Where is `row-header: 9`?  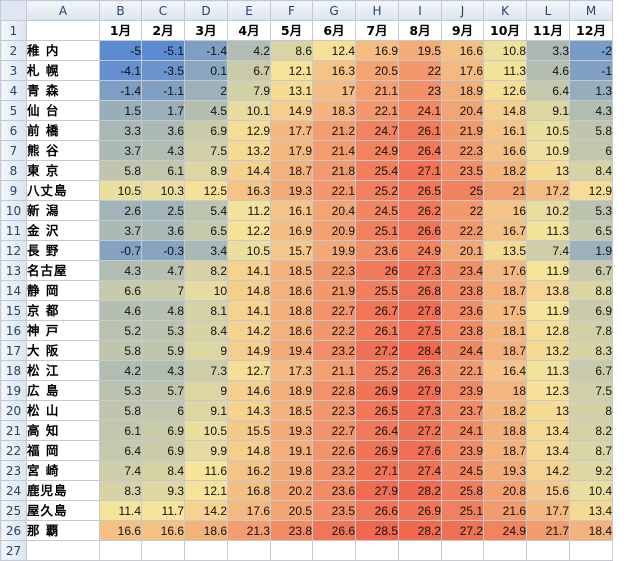
row-header: 9 is located at coordinates (13, 190).